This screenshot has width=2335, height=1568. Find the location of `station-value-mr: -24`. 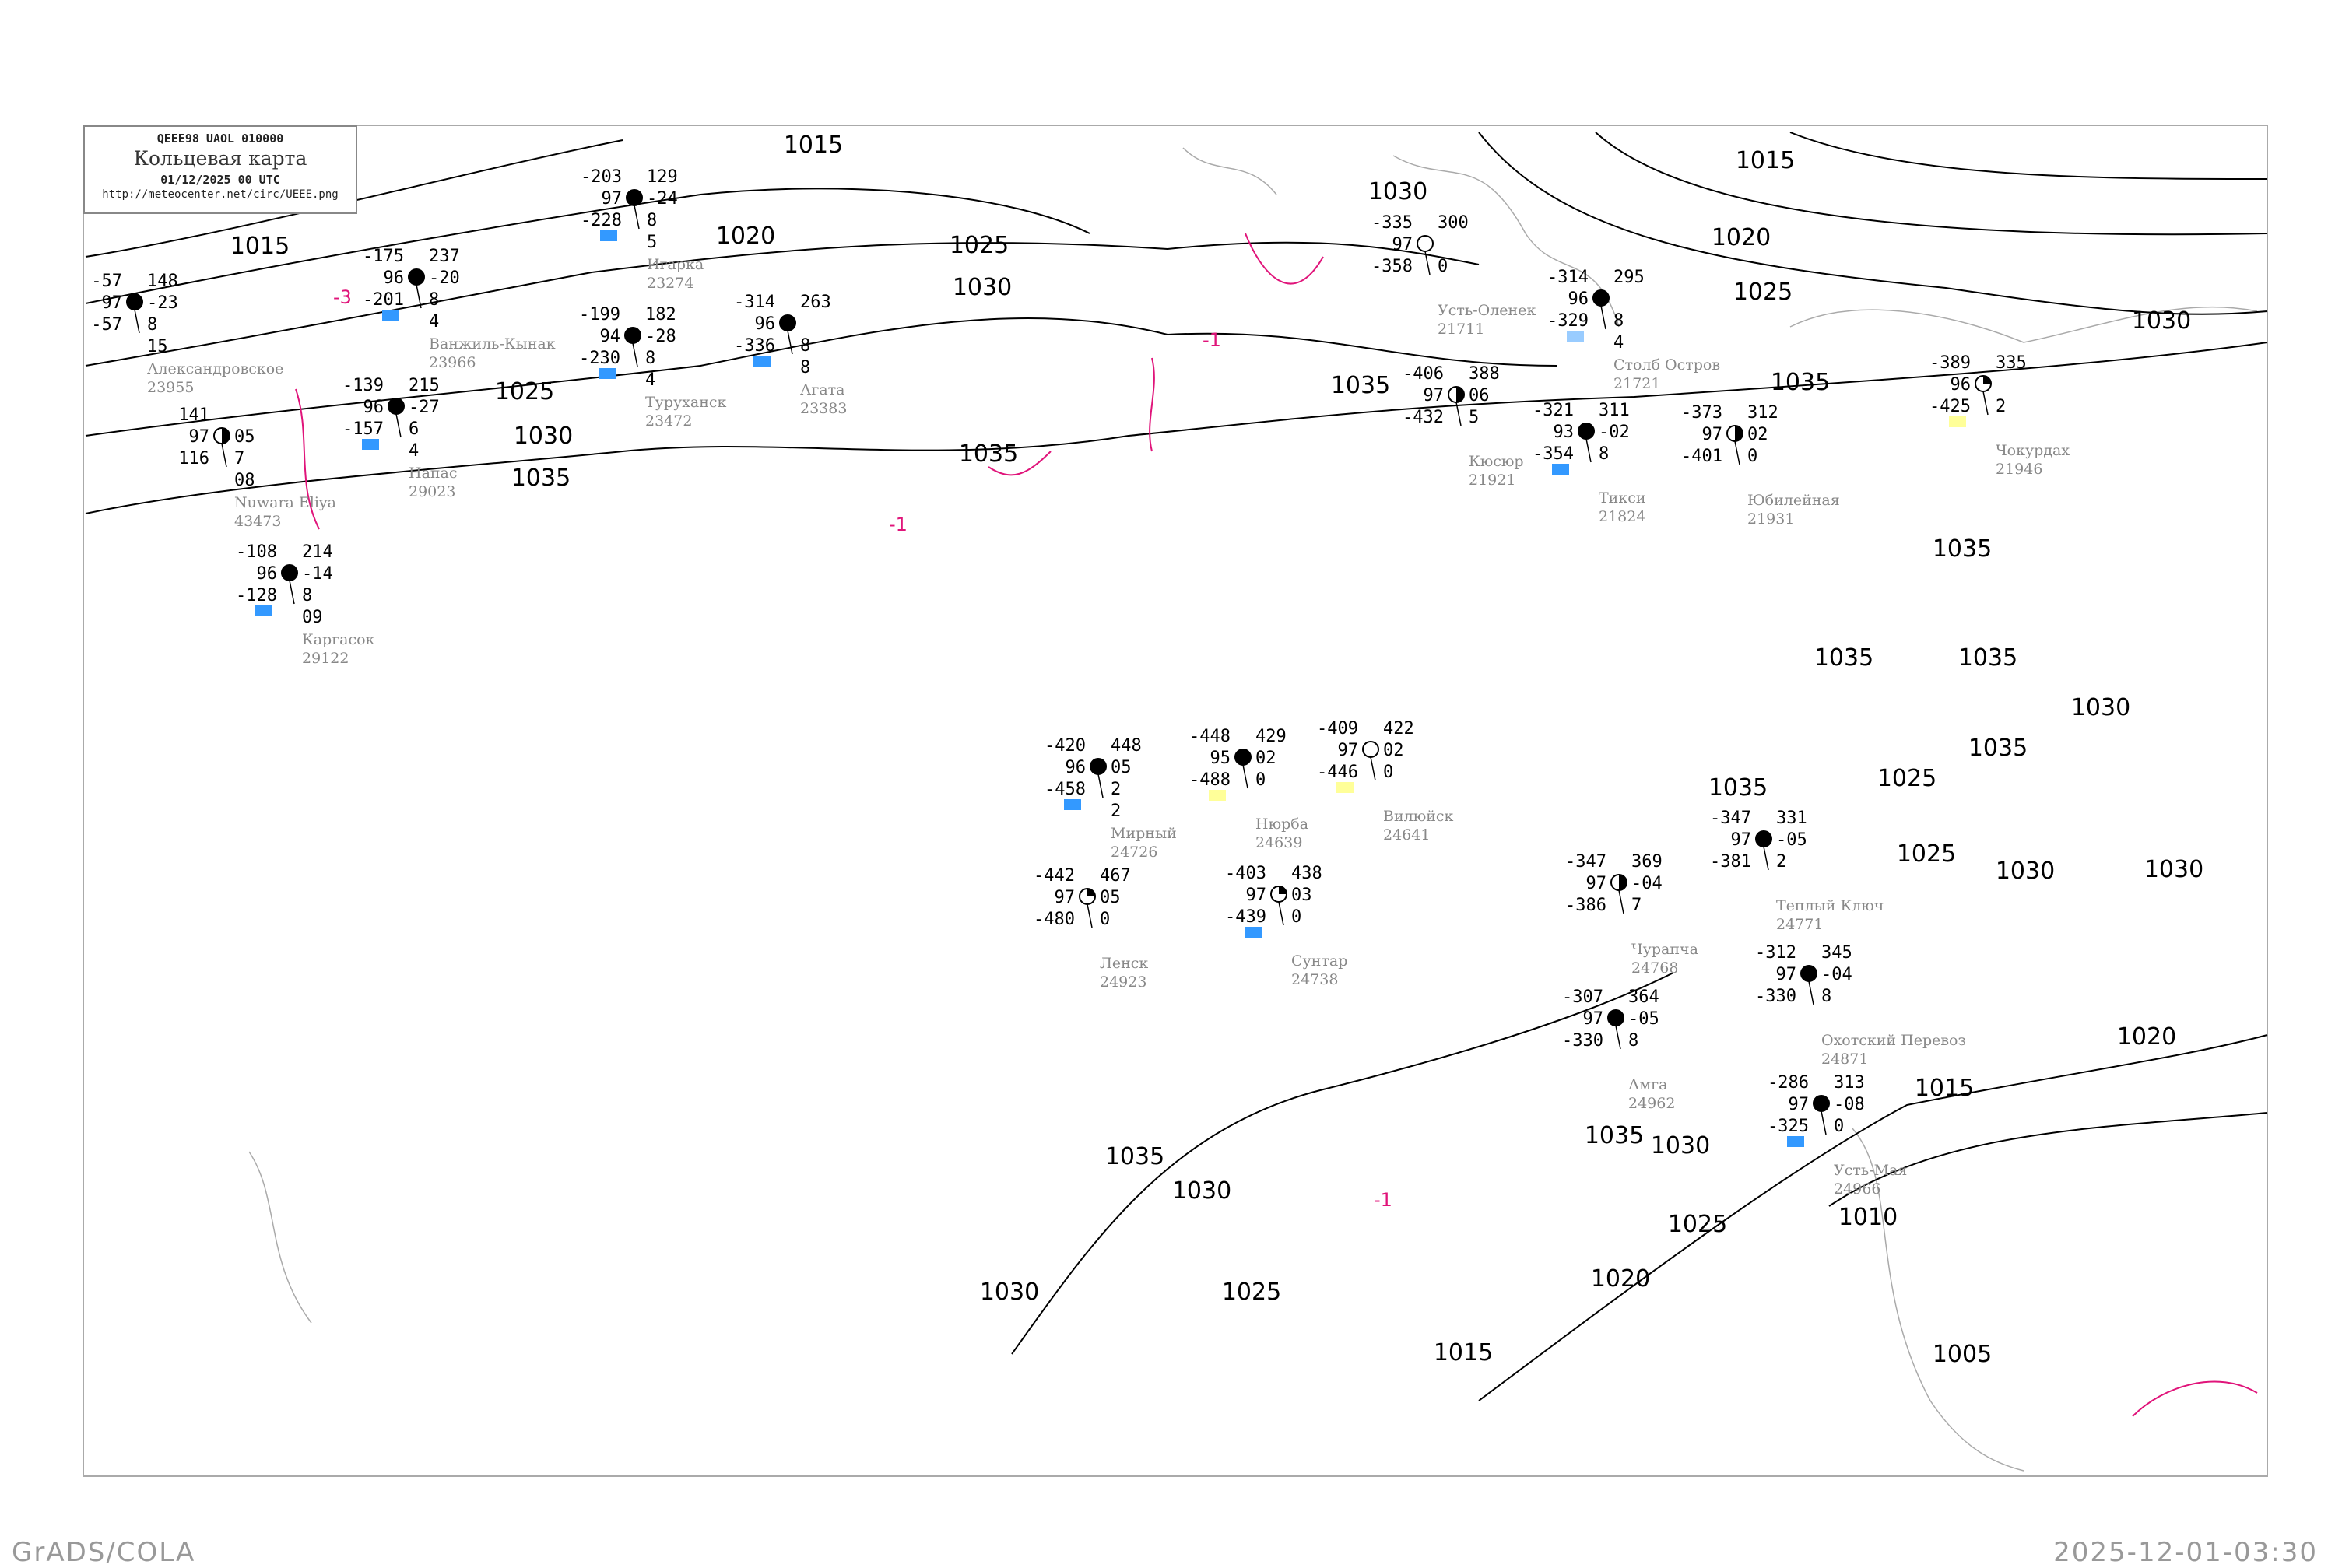

station-value-mr: -24 is located at coordinates (662, 199).